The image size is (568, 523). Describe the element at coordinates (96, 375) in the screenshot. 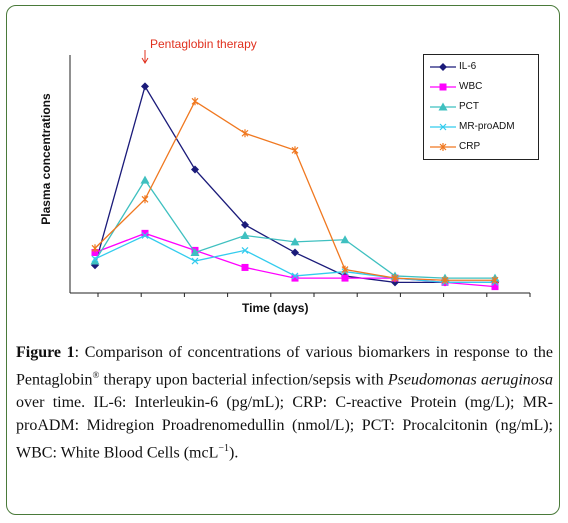

I see `caption-sup: ®` at that location.